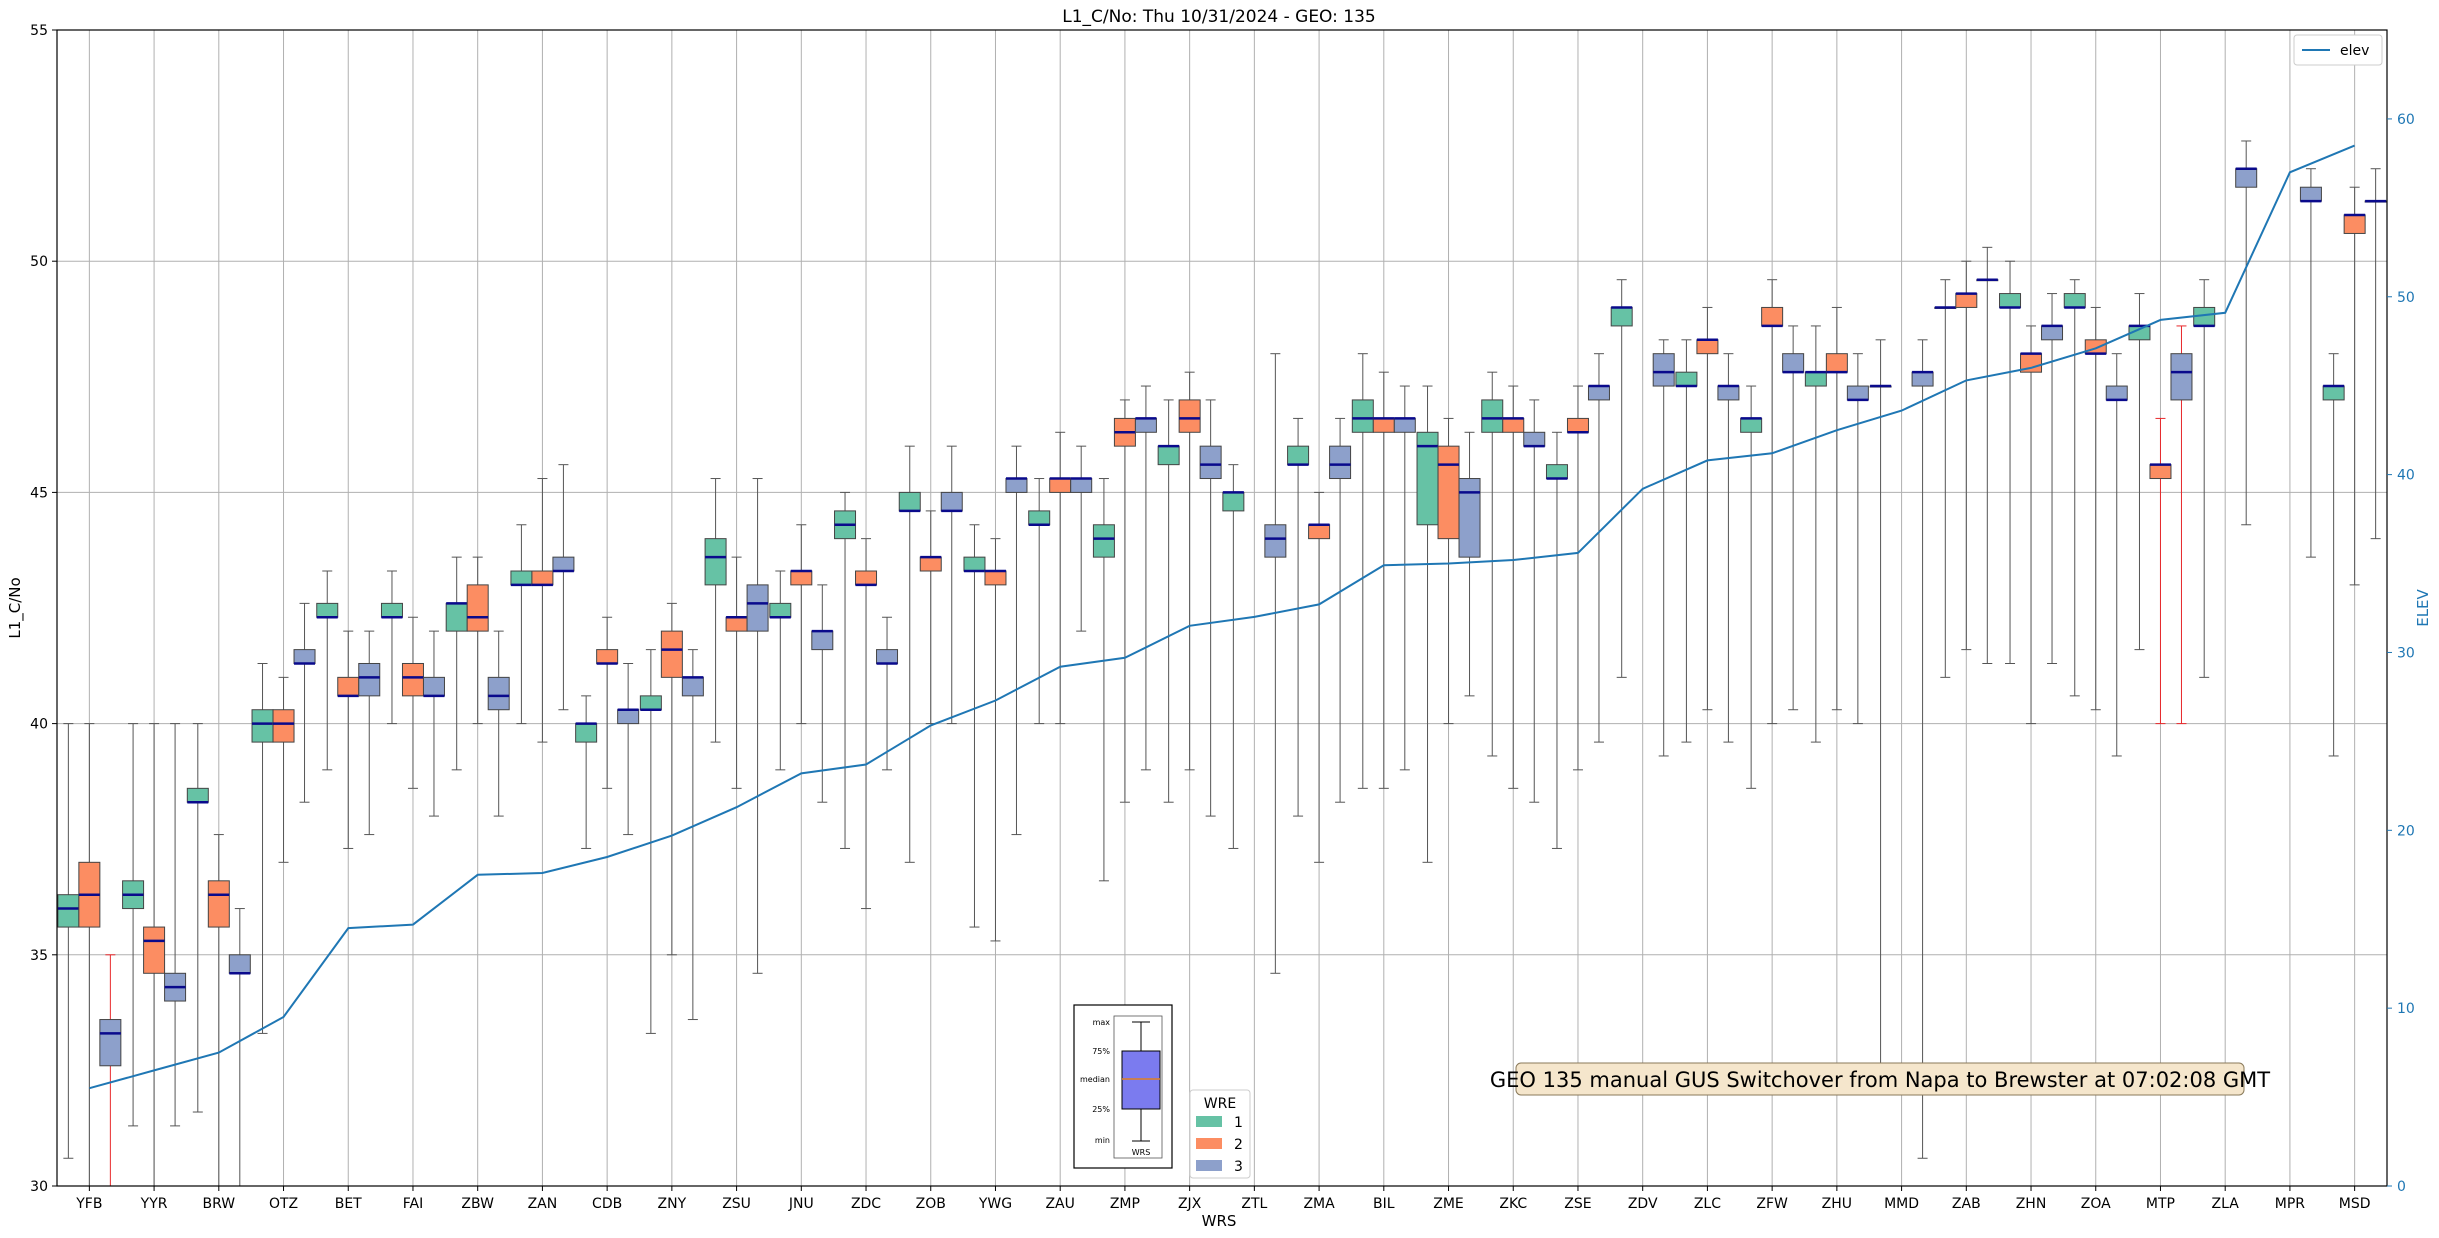 The width and height of the screenshot is (2439, 1238). What do you see at coordinates (1901, 1204) in the screenshot?
I see `x-tick-label: MMD` at bounding box center [1901, 1204].